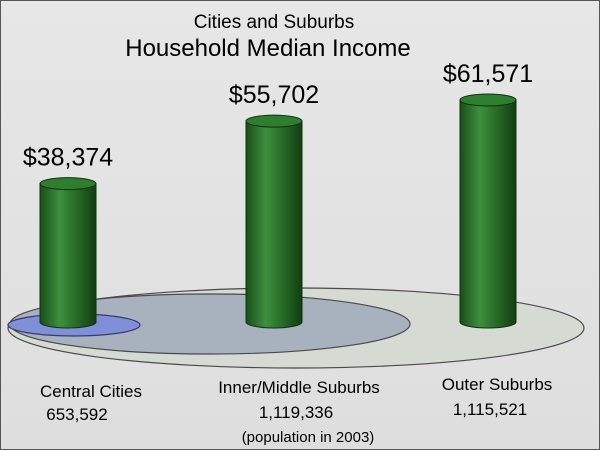  Describe the element at coordinates (296, 412) in the screenshot. I see `population-label-inner-middle-suburbs: 1,119,336` at that location.